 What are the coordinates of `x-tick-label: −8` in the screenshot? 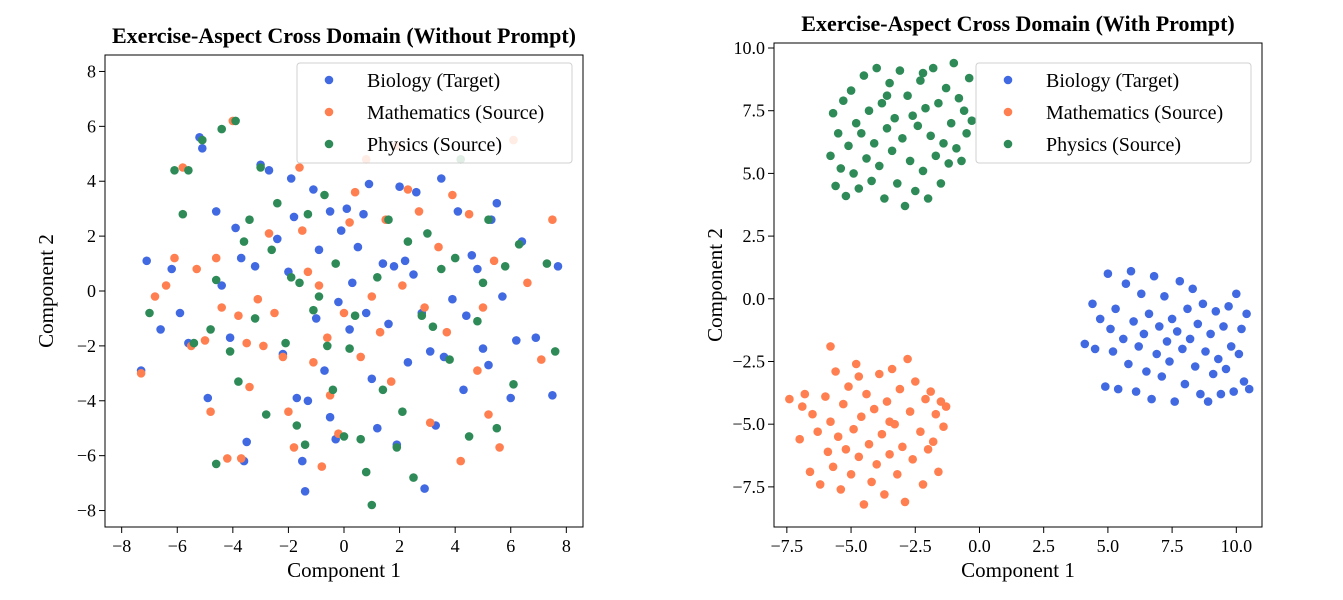 It's located at (121, 546).